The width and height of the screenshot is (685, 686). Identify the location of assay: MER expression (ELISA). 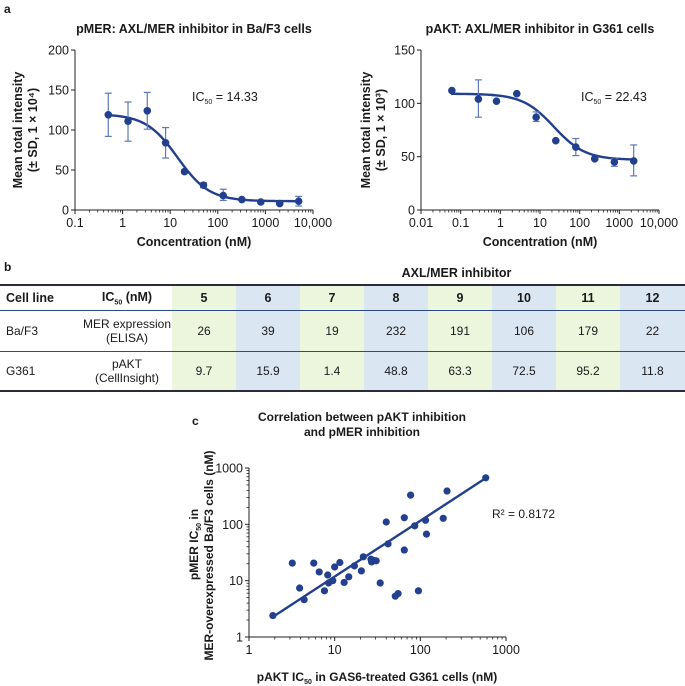
(127, 330).